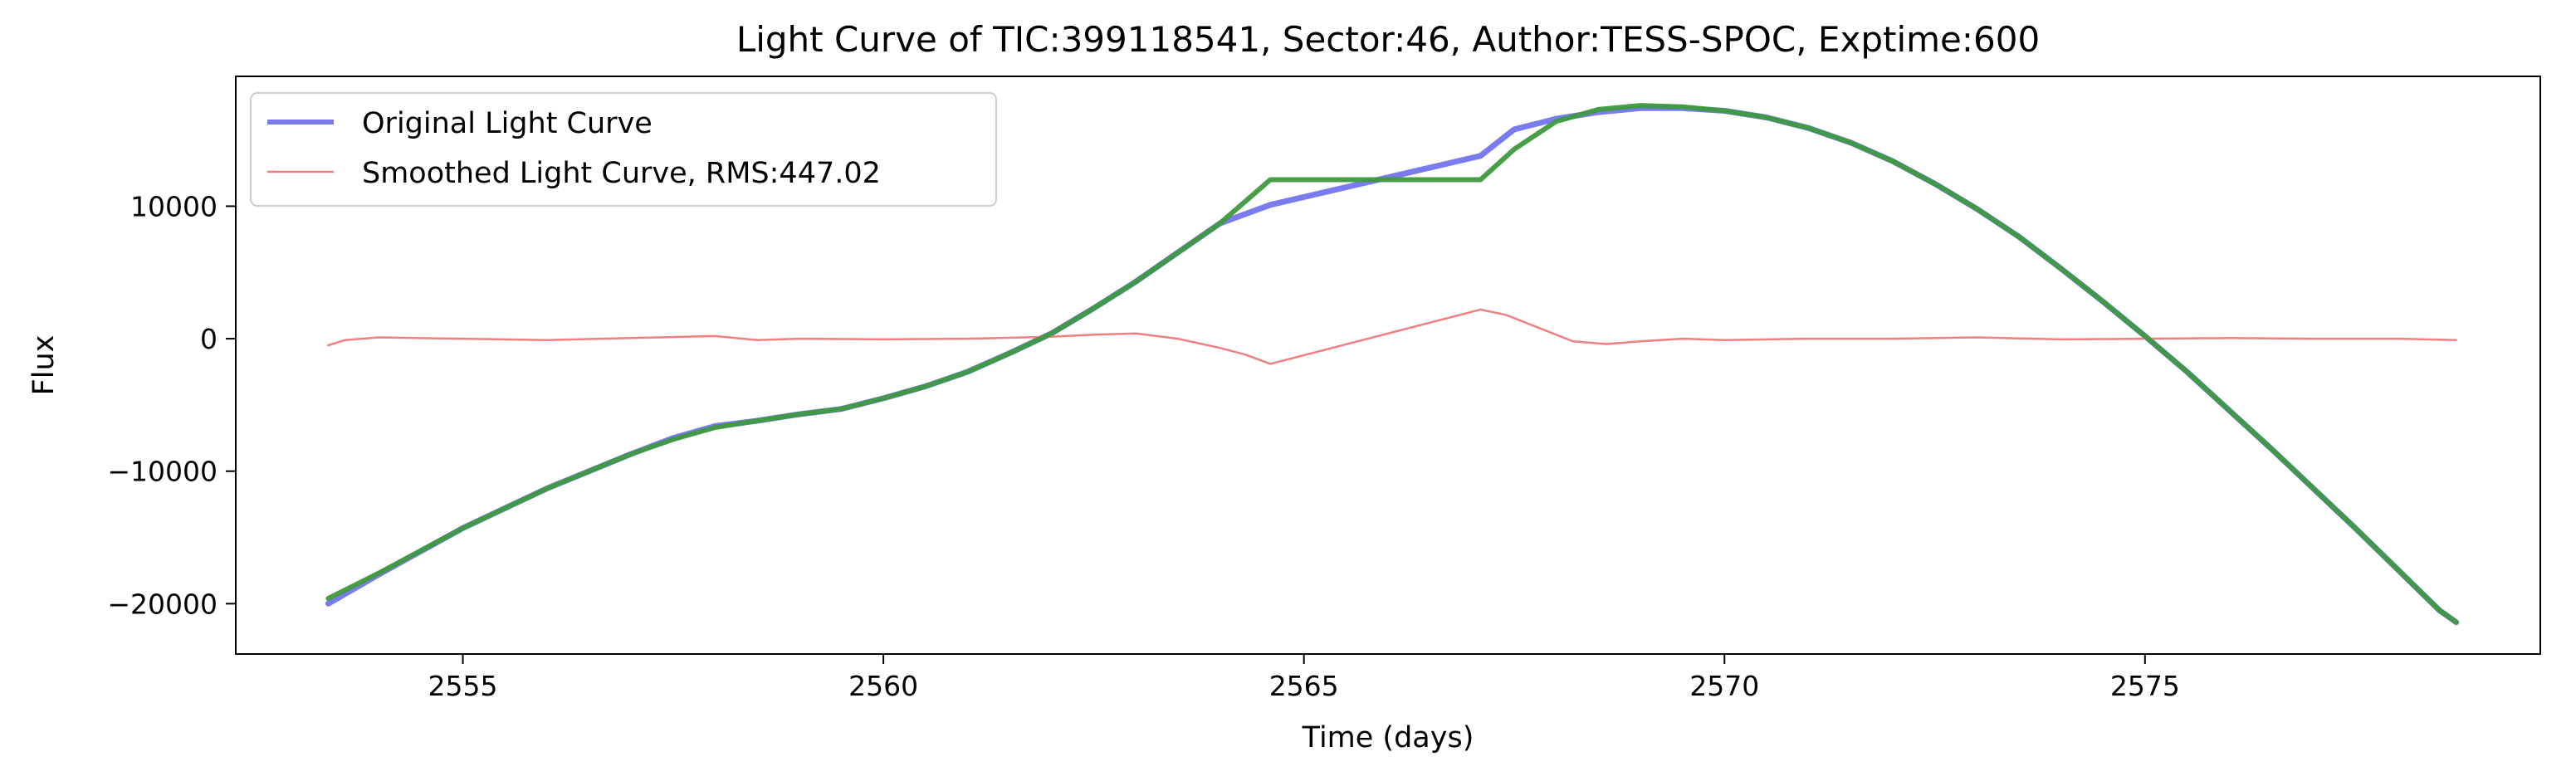 The height and width of the screenshot is (781, 2576). What do you see at coordinates (162, 604) in the screenshot?
I see `y-tick-label: −20000` at bounding box center [162, 604].